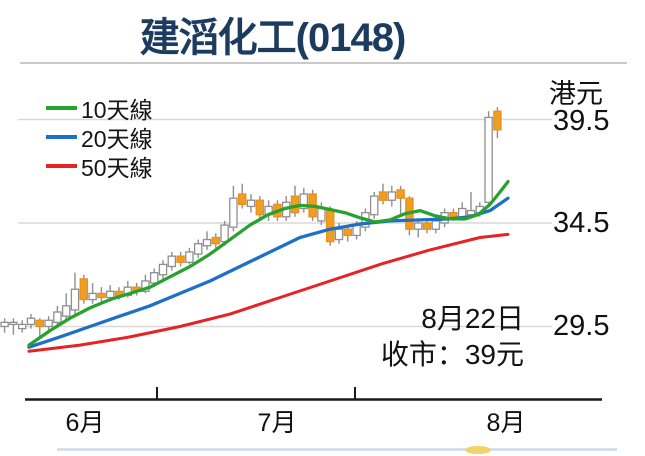  Describe the element at coordinates (506, 423) in the screenshot. I see `x-axis-label-august: 8月` at that location.